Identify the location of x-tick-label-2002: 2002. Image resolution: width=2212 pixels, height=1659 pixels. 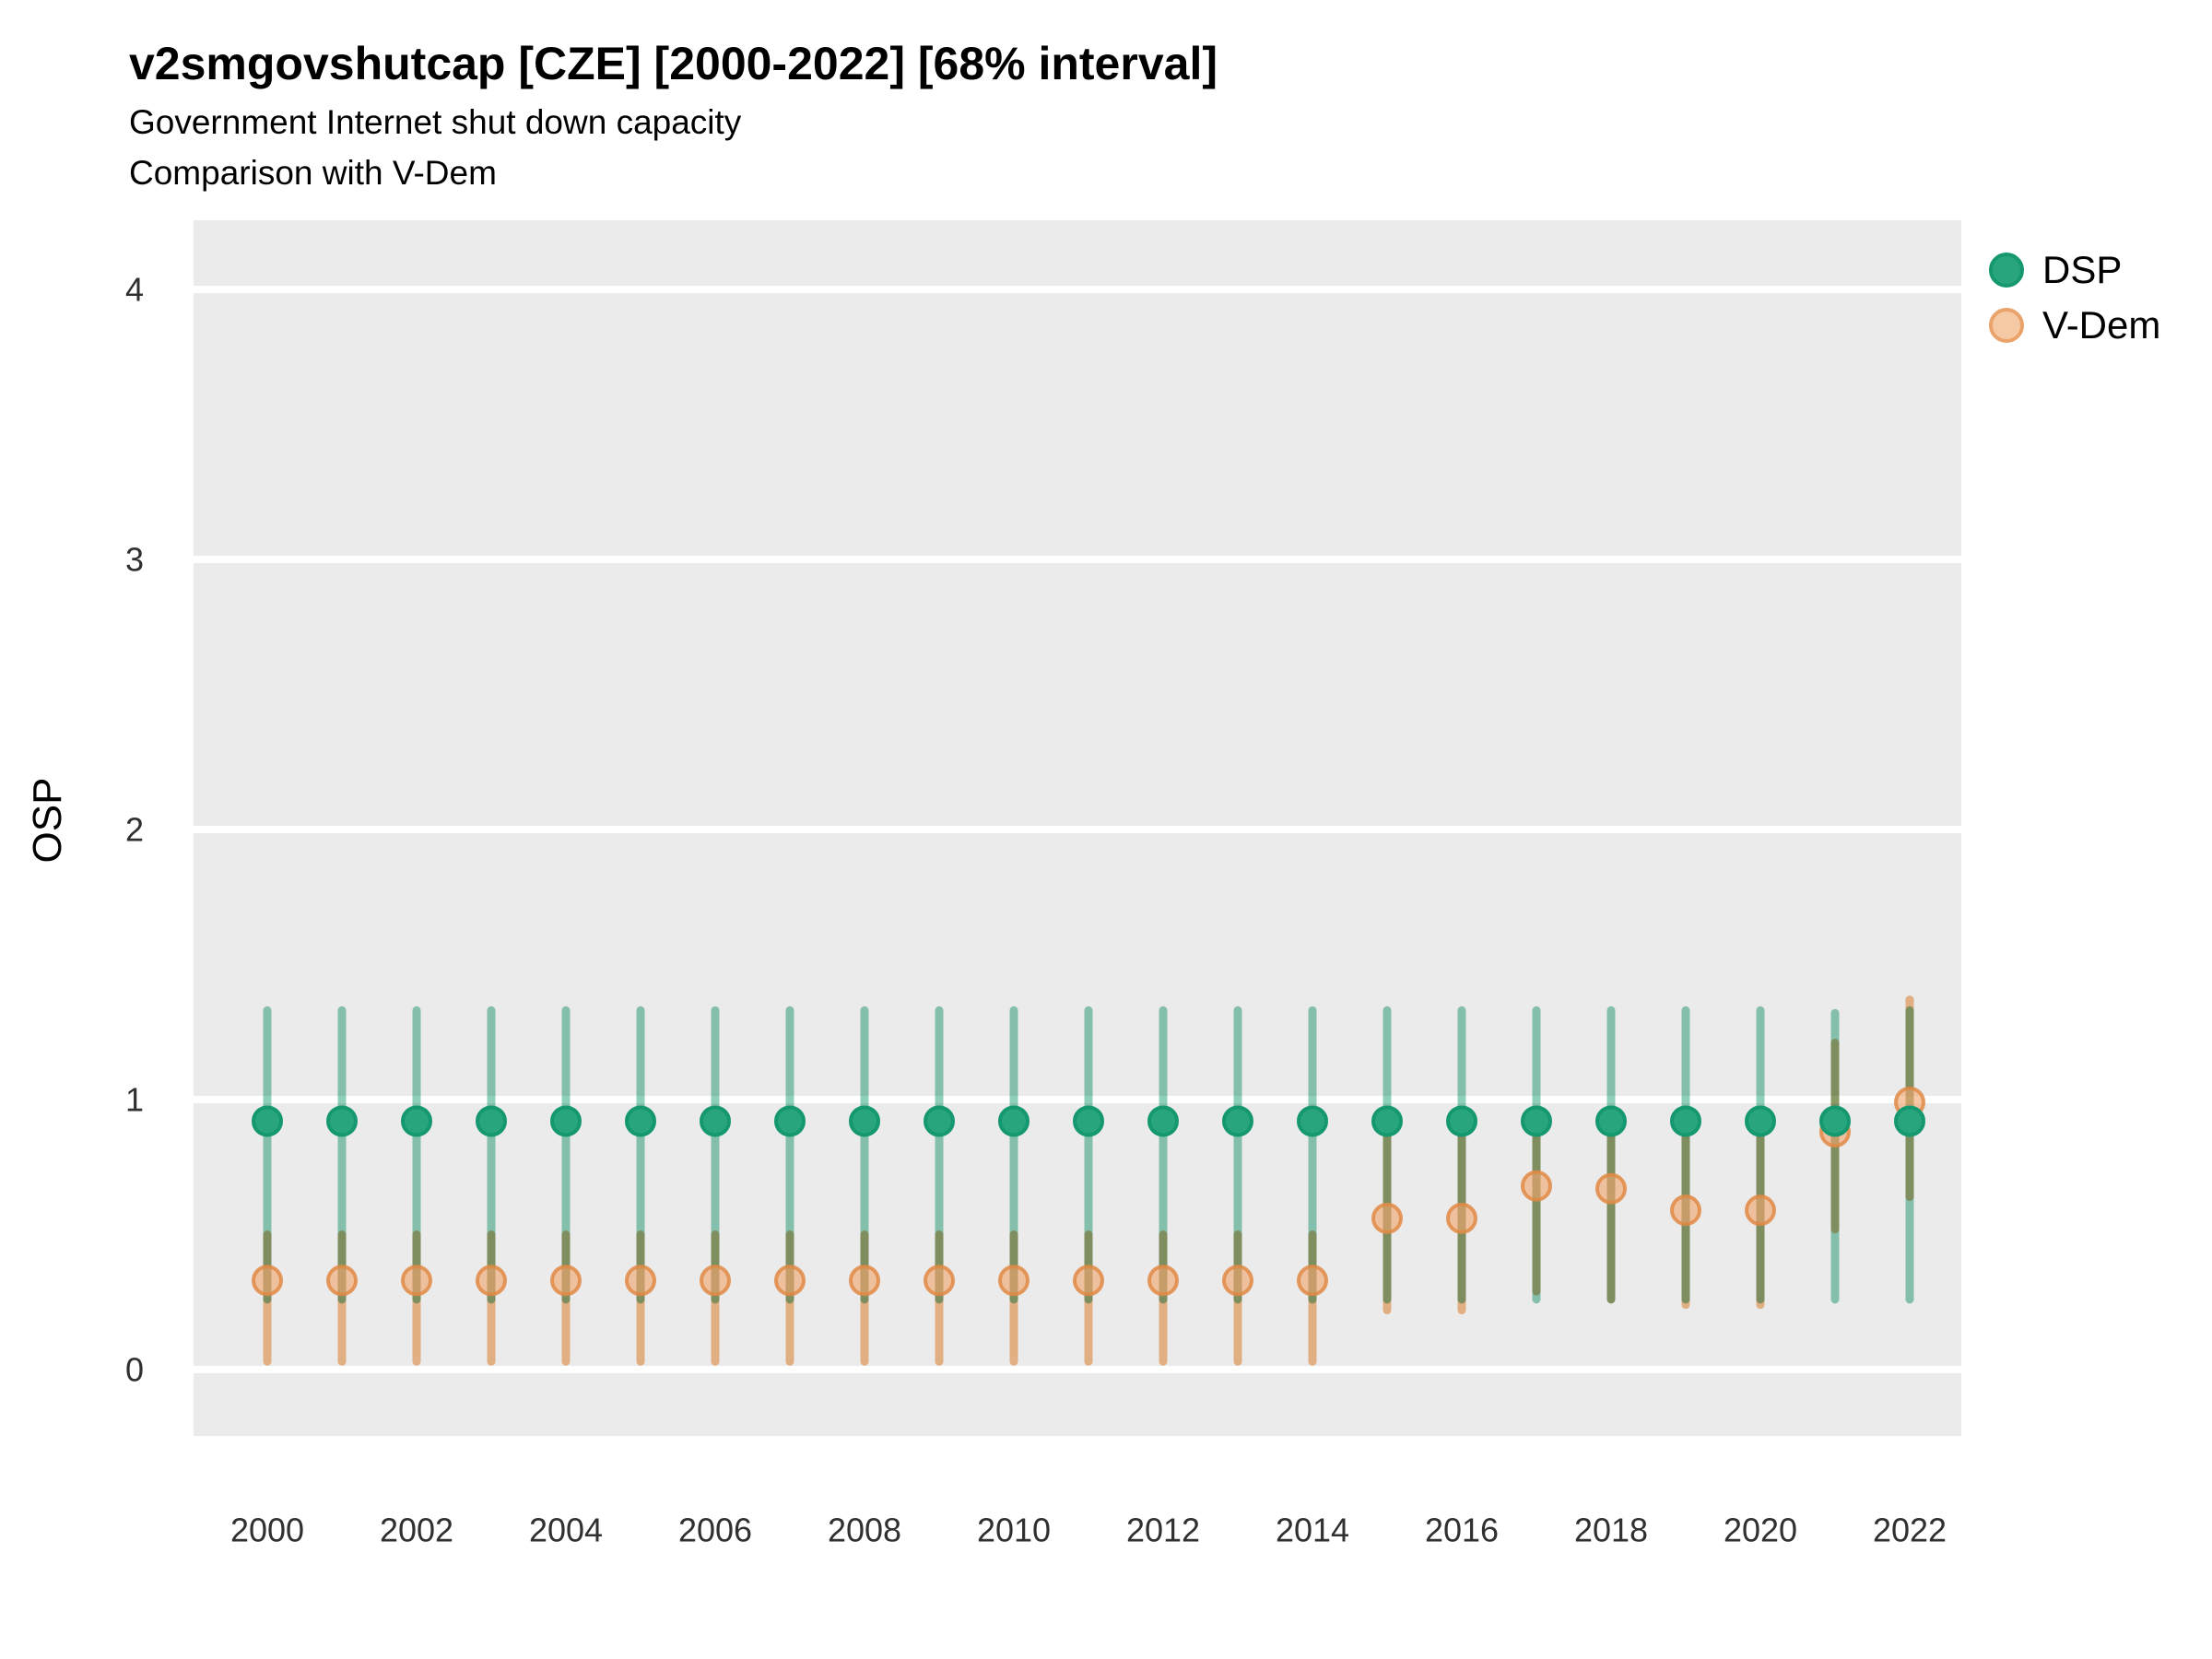
(416, 1530).